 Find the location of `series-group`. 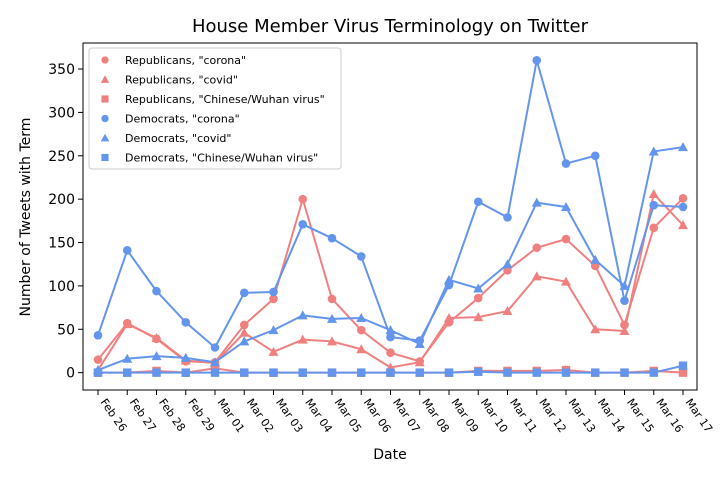

series-group is located at coordinates (390, 369).